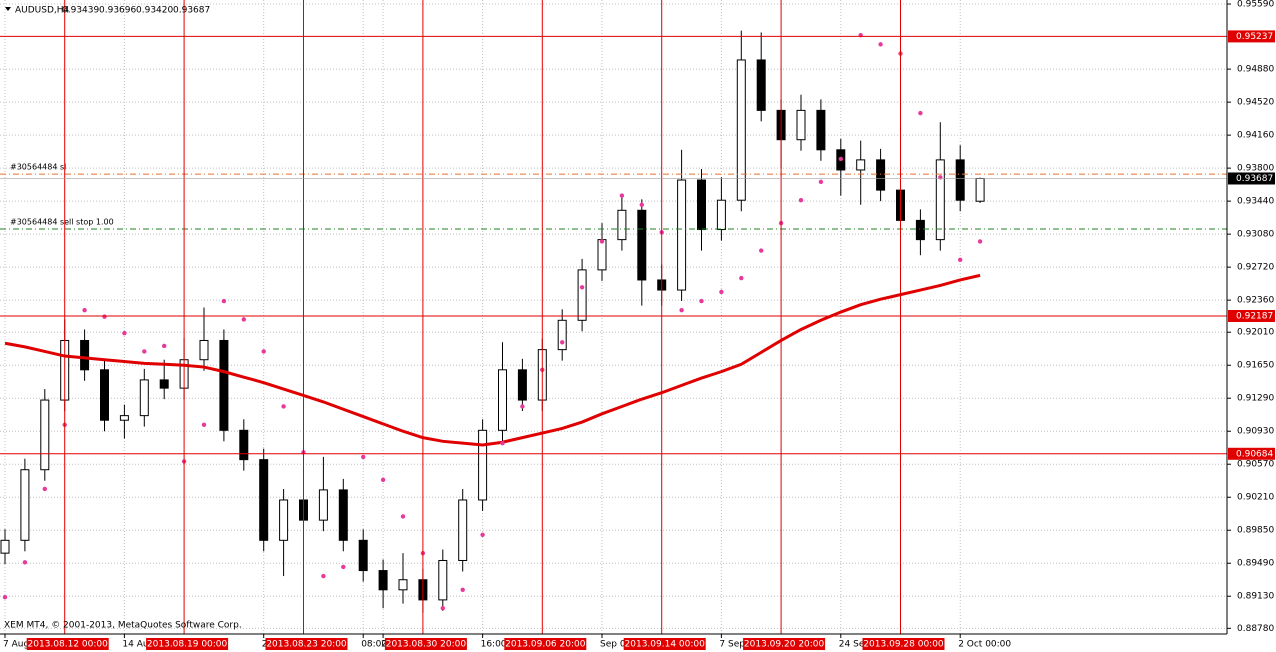 This screenshot has height=652, width=1276. I want to click on vline-label: 2013.09.06 20:00, so click(545, 645).